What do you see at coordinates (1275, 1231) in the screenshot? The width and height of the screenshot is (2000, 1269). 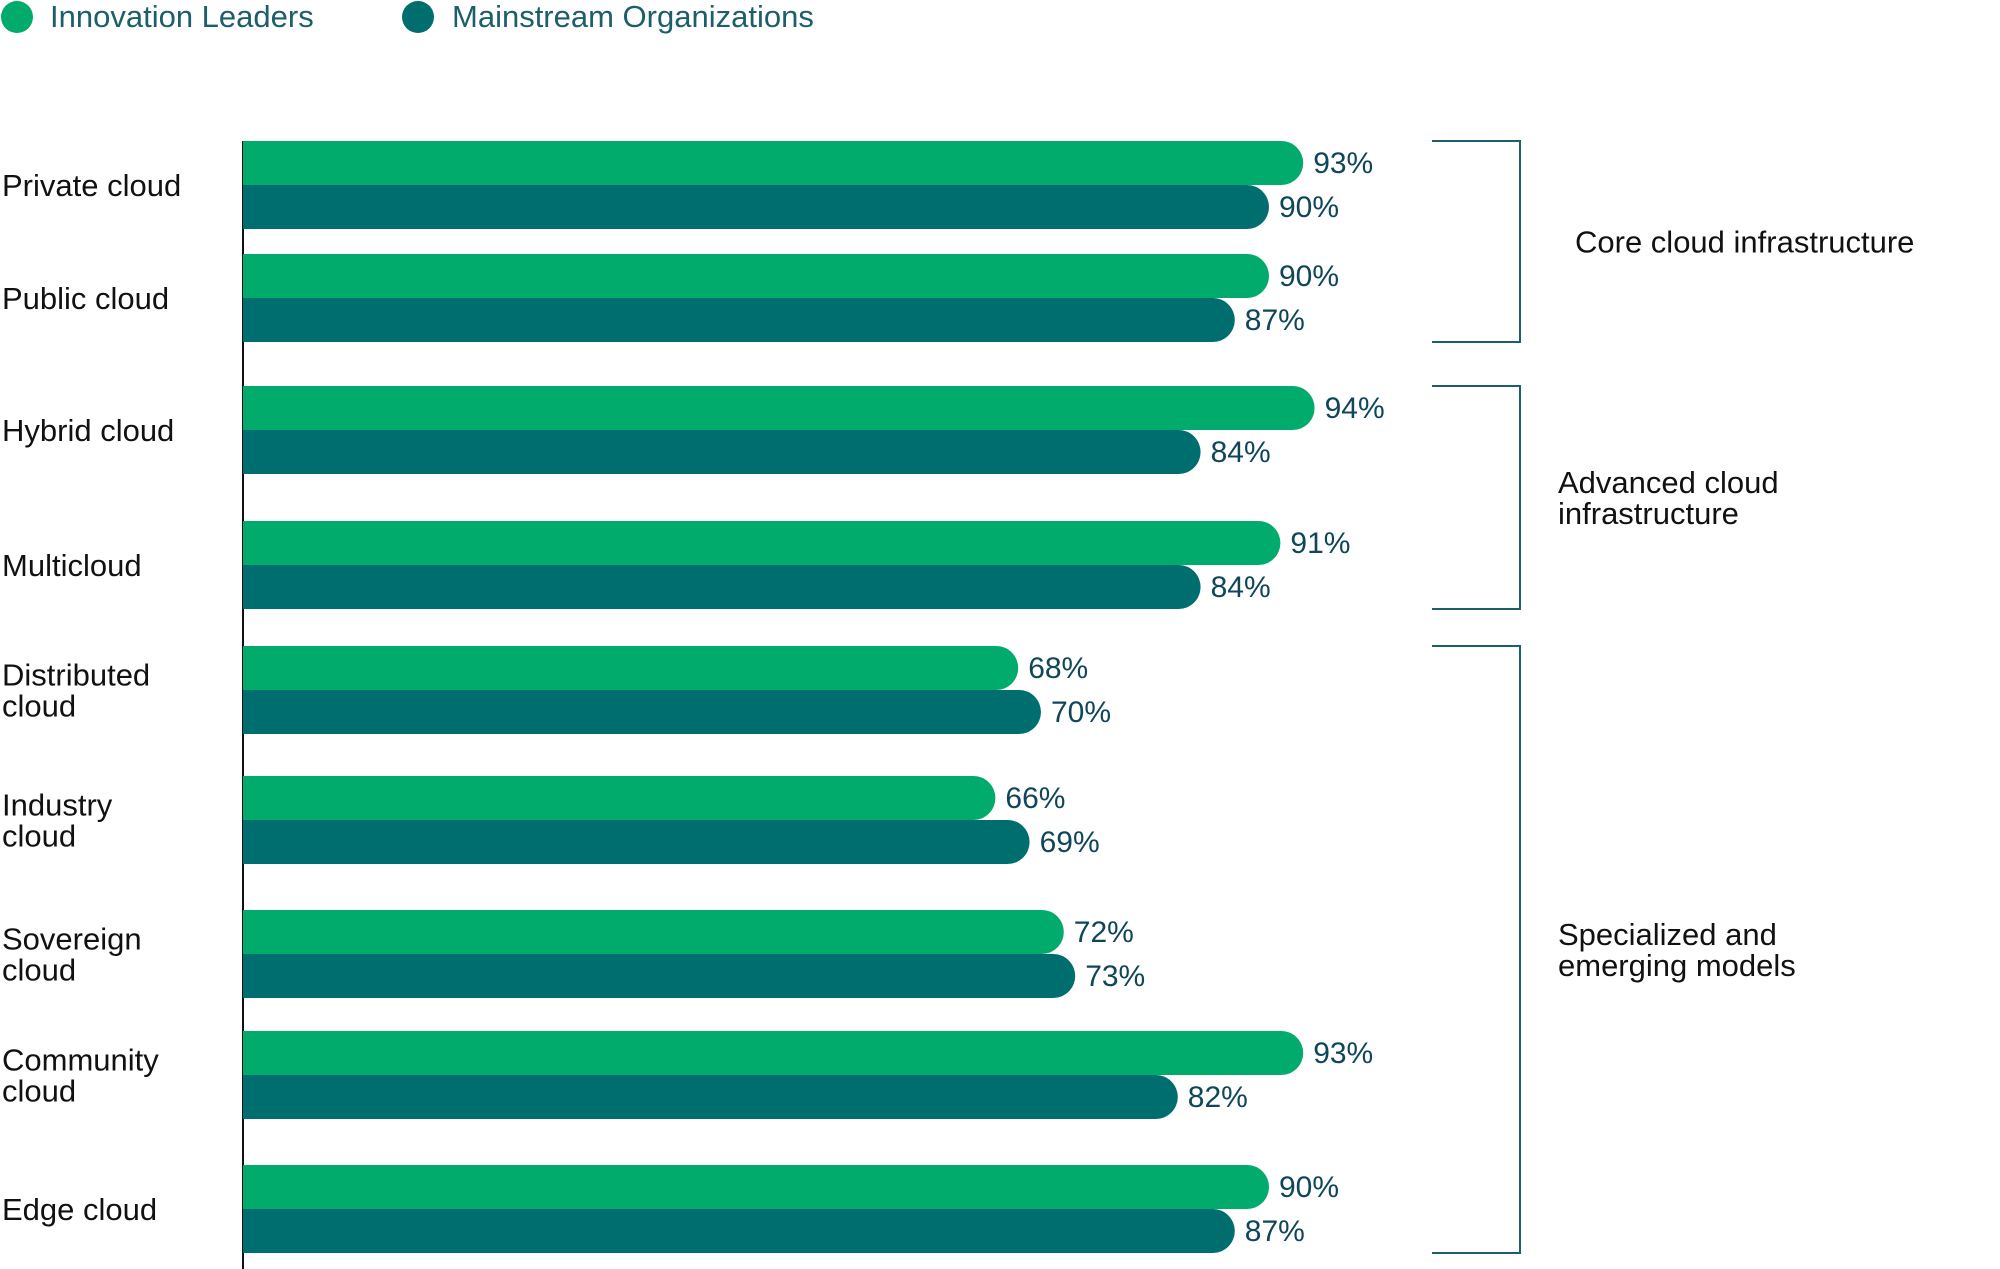 I see `value-label-1-8: 87%` at bounding box center [1275, 1231].